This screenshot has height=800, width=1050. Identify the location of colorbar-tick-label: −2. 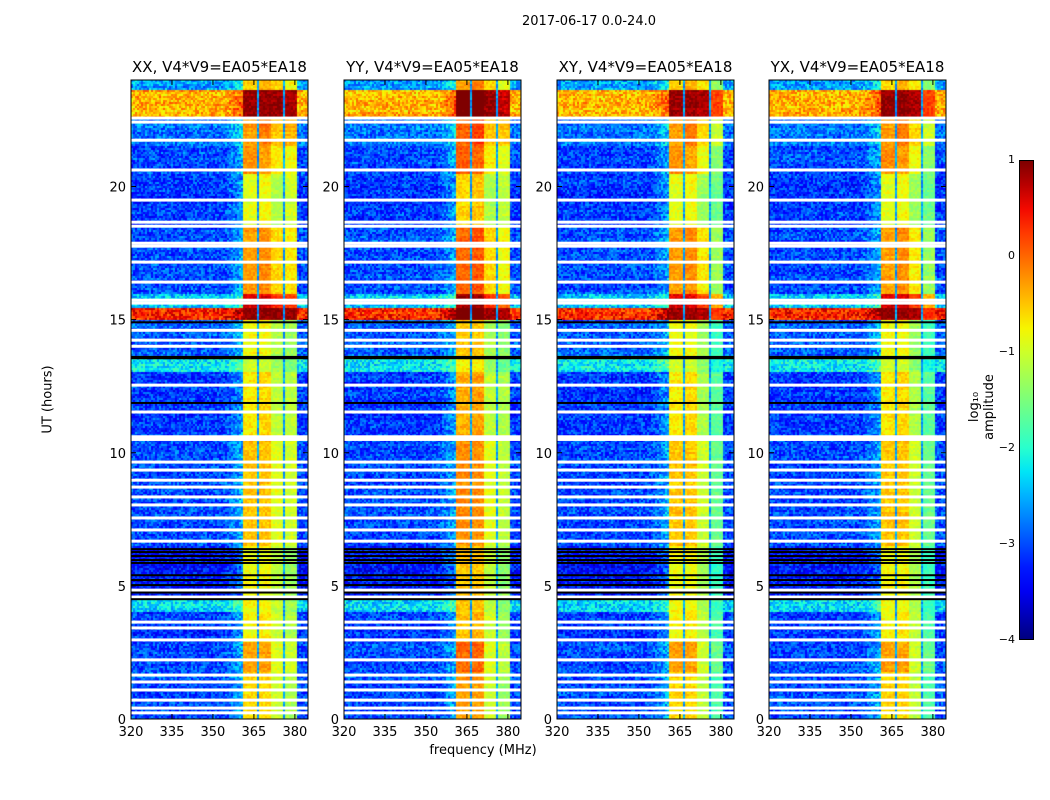
(1006, 447).